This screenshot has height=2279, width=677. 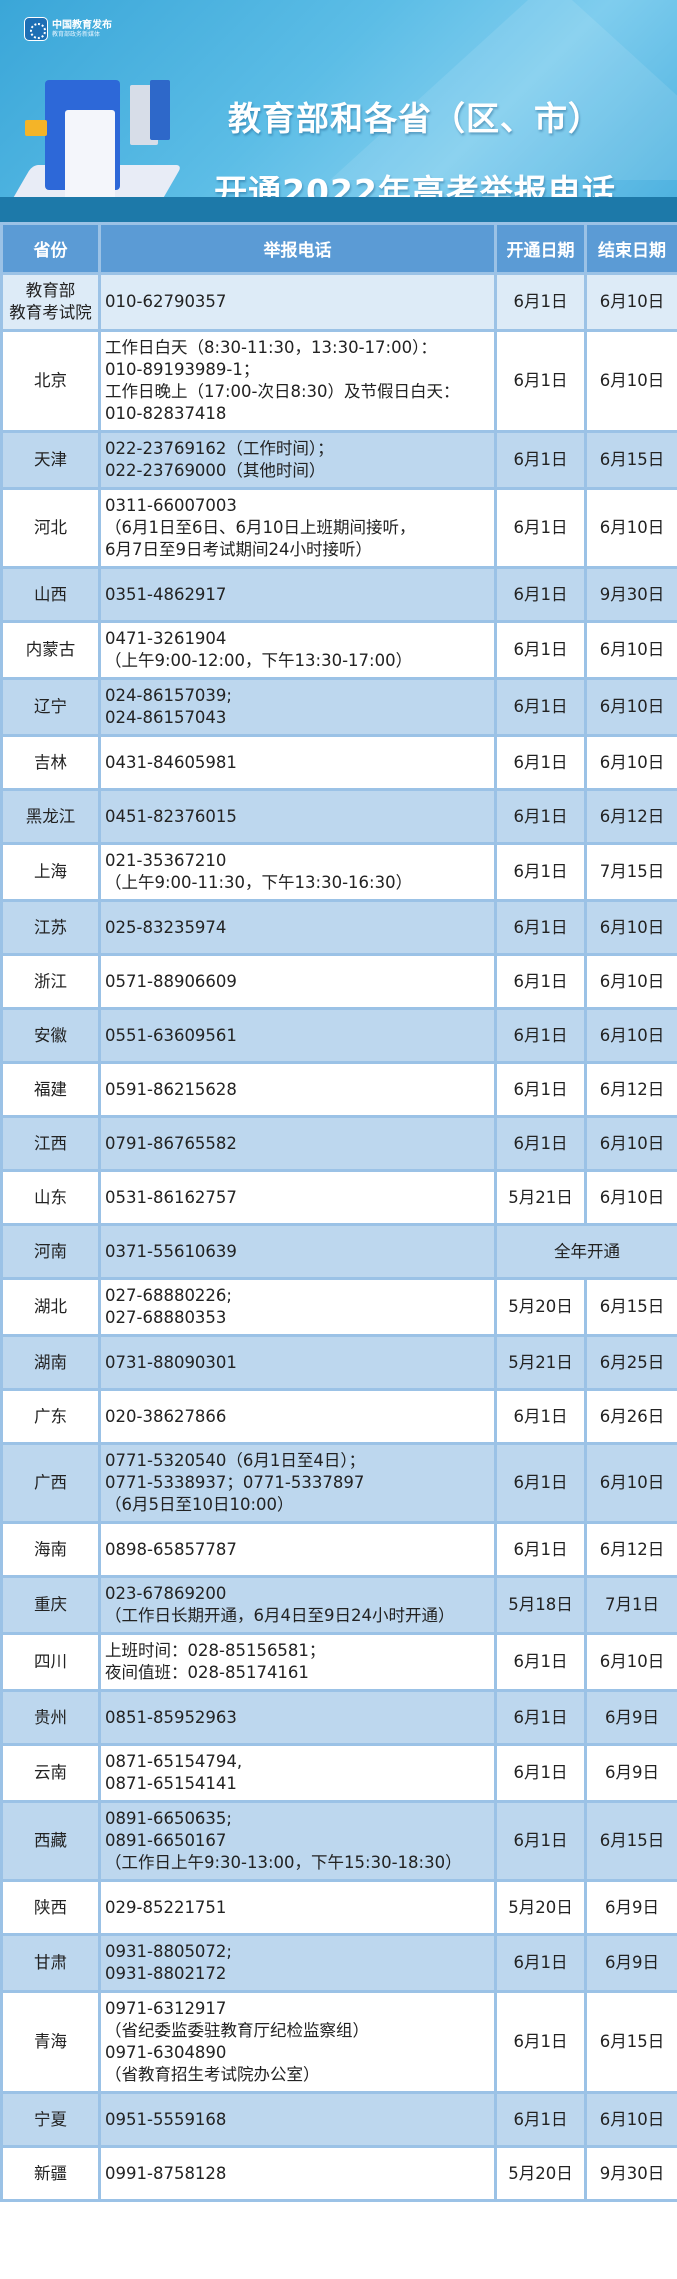 What do you see at coordinates (630, 1605) in the screenshot?
I see `end-date-cell: 7月1日` at bounding box center [630, 1605].